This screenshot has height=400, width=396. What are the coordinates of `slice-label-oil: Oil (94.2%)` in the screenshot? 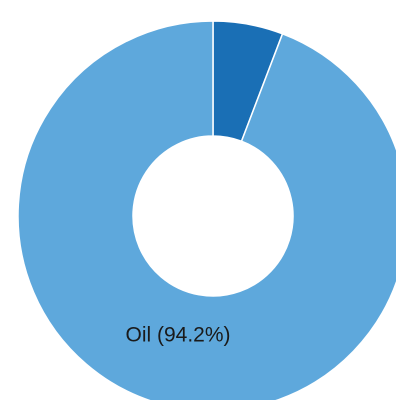 It's located at (177, 335).